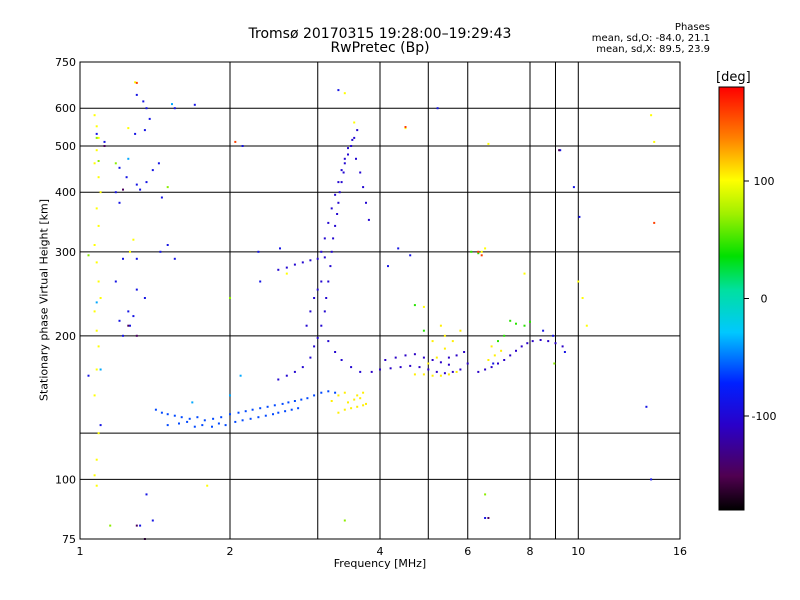 The image size is (800, 600). I want to click on y-tick-label: 300, so click(65, 252).